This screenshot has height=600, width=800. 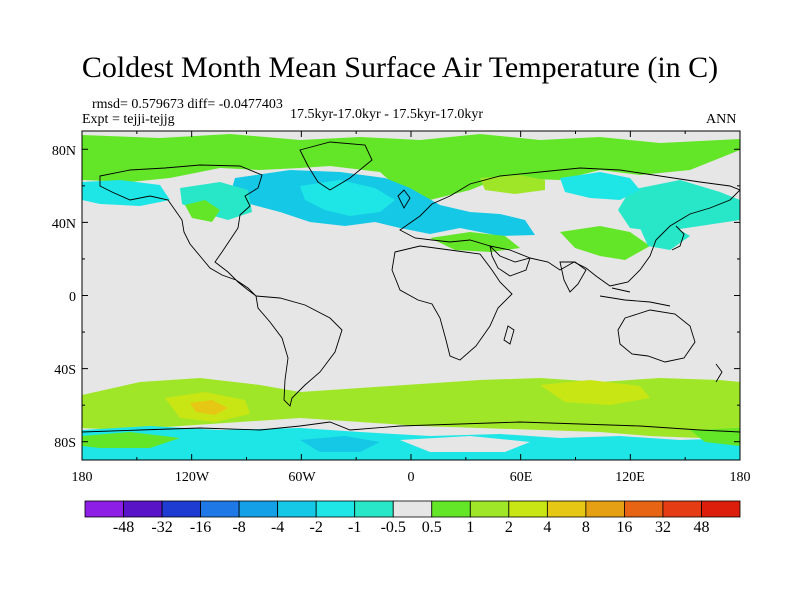 What do you see at coordinates (161, 527) in the screenshot?
I see `colorbar-label: -32` at bounding box center [161, 527].